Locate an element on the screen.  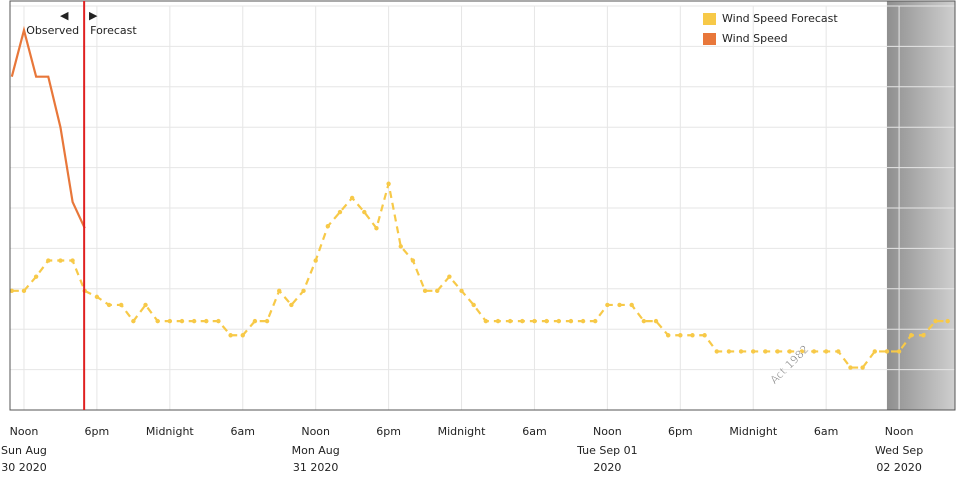
x-date-label: 2020 is located at coordinates (607, 467).